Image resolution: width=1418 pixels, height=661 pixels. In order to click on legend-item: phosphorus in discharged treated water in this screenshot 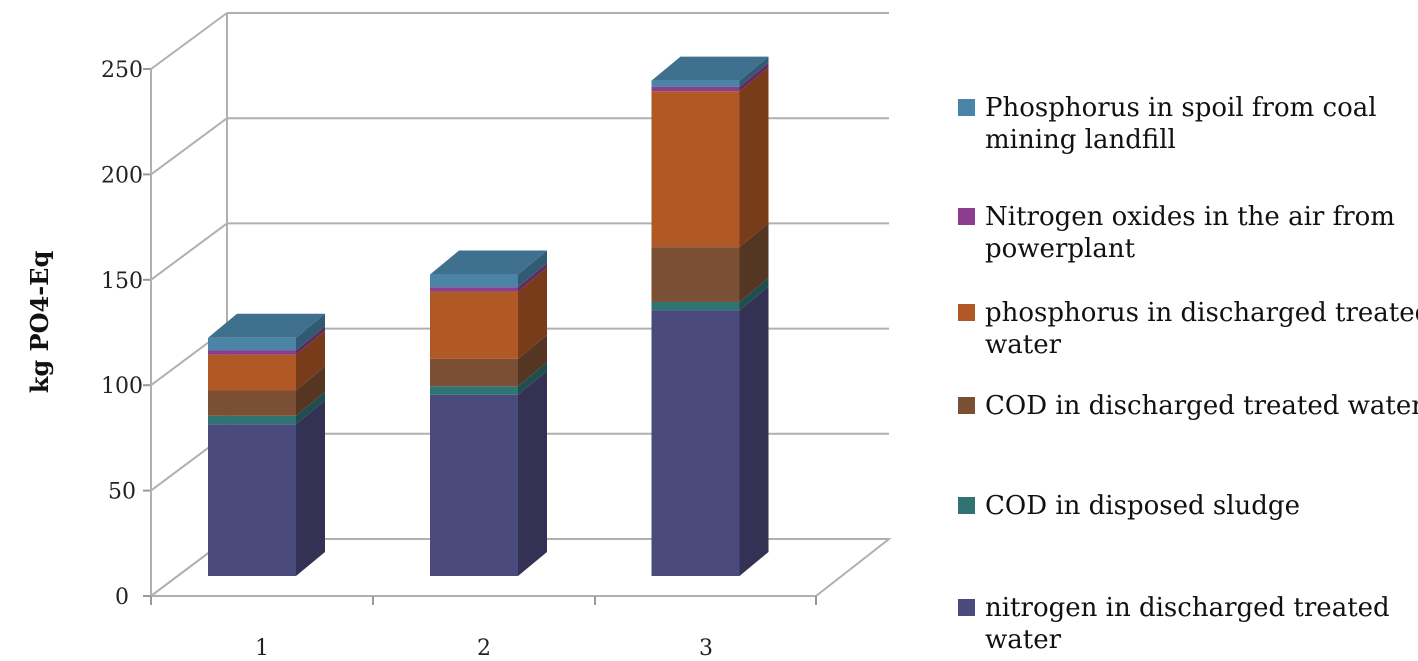, I will do `click(1188, 329)`.